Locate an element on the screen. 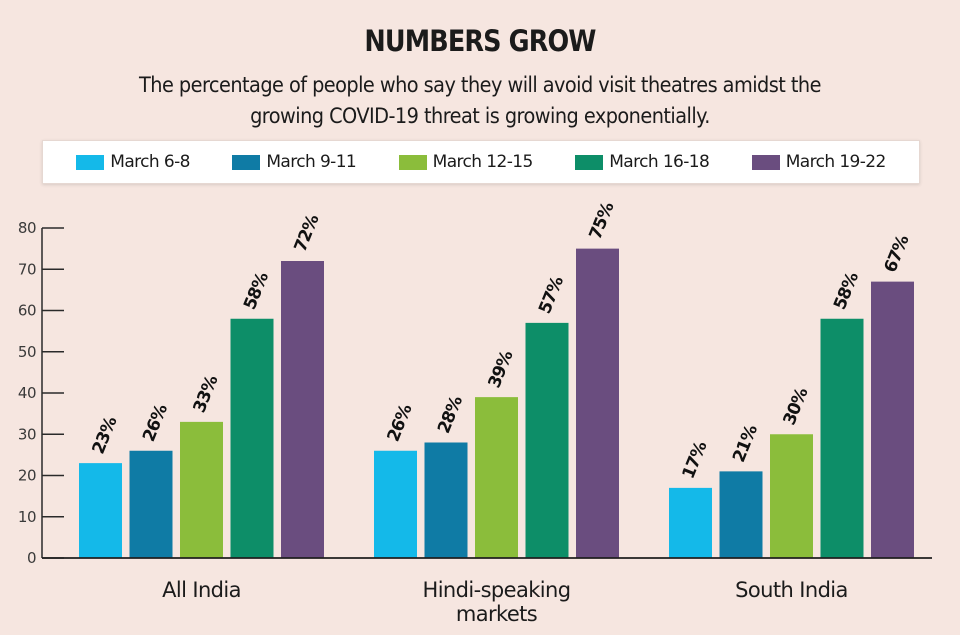 The width and height of the screenshot is (960, 635). category-label: All India is located at coordinates (201, 590).